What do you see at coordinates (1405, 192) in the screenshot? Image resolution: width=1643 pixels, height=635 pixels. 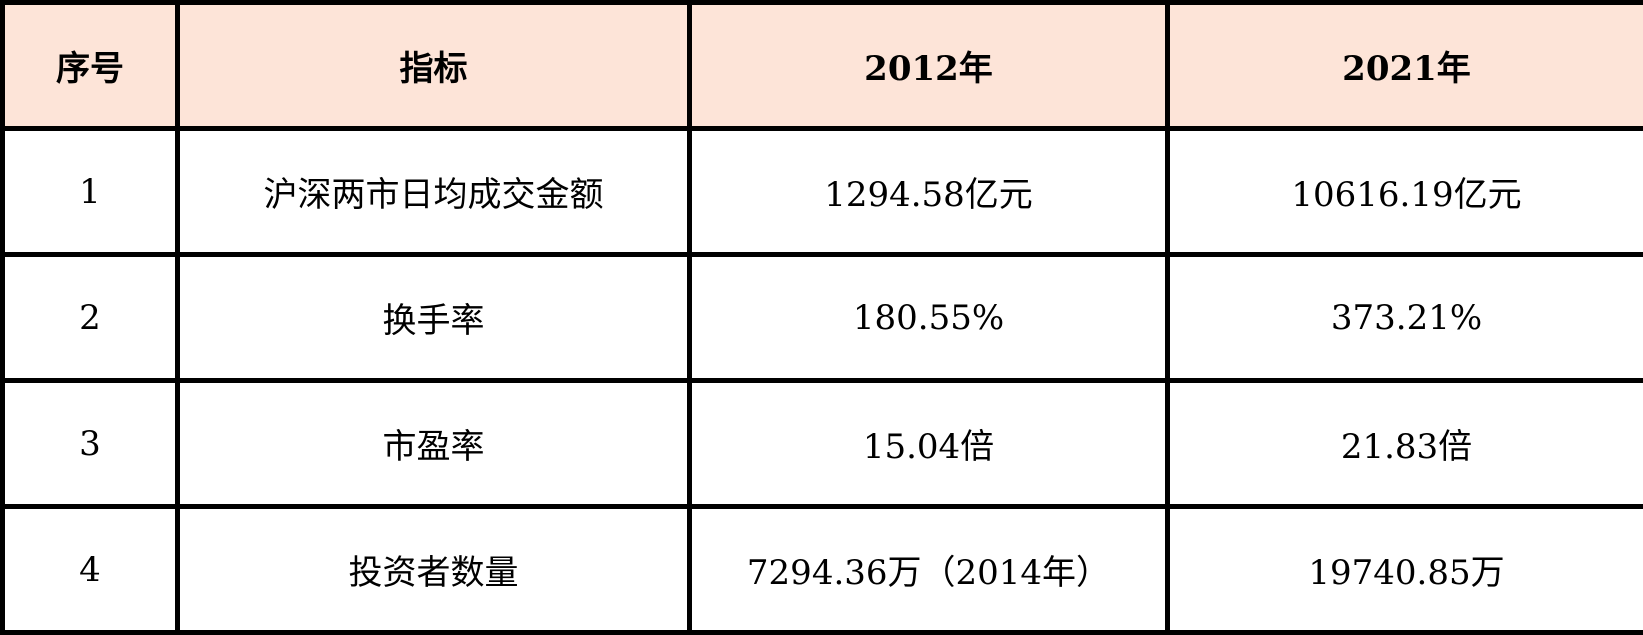 I see `cell-2021: 10616.19亿元` at bounding box center [1405, 192].